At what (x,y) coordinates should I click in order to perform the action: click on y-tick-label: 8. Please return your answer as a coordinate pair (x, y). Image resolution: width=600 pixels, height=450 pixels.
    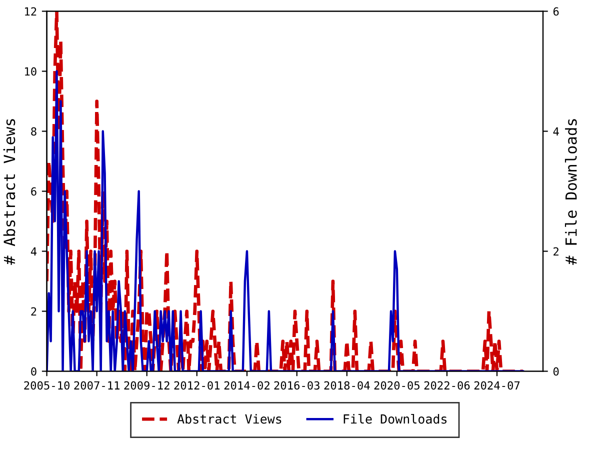
    Looking at the image, I should click on (33, 131).